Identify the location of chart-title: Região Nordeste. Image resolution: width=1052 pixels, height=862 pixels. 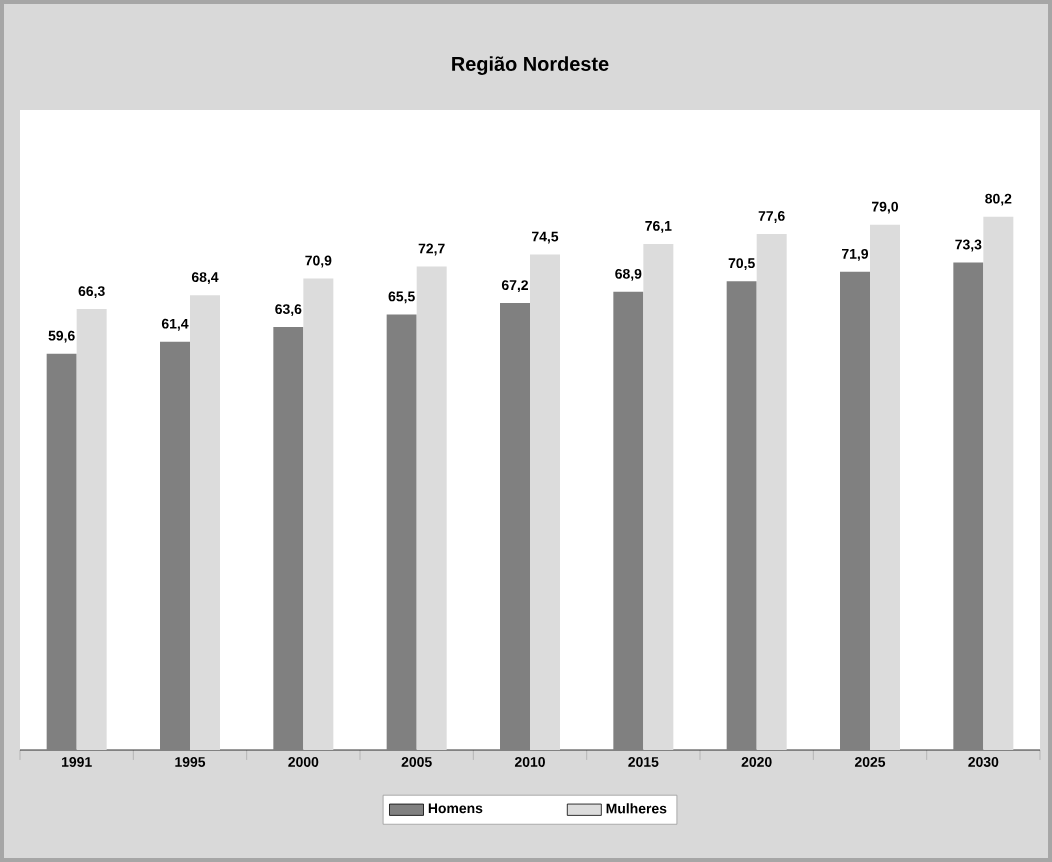
(530, 65).